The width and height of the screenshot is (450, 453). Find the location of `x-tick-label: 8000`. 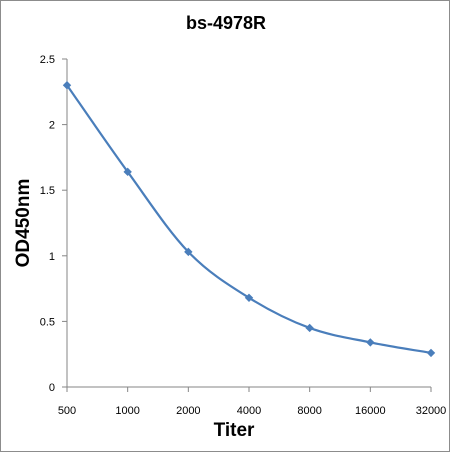

x-tick-label: 8000 is located at coordinates (309, 411).